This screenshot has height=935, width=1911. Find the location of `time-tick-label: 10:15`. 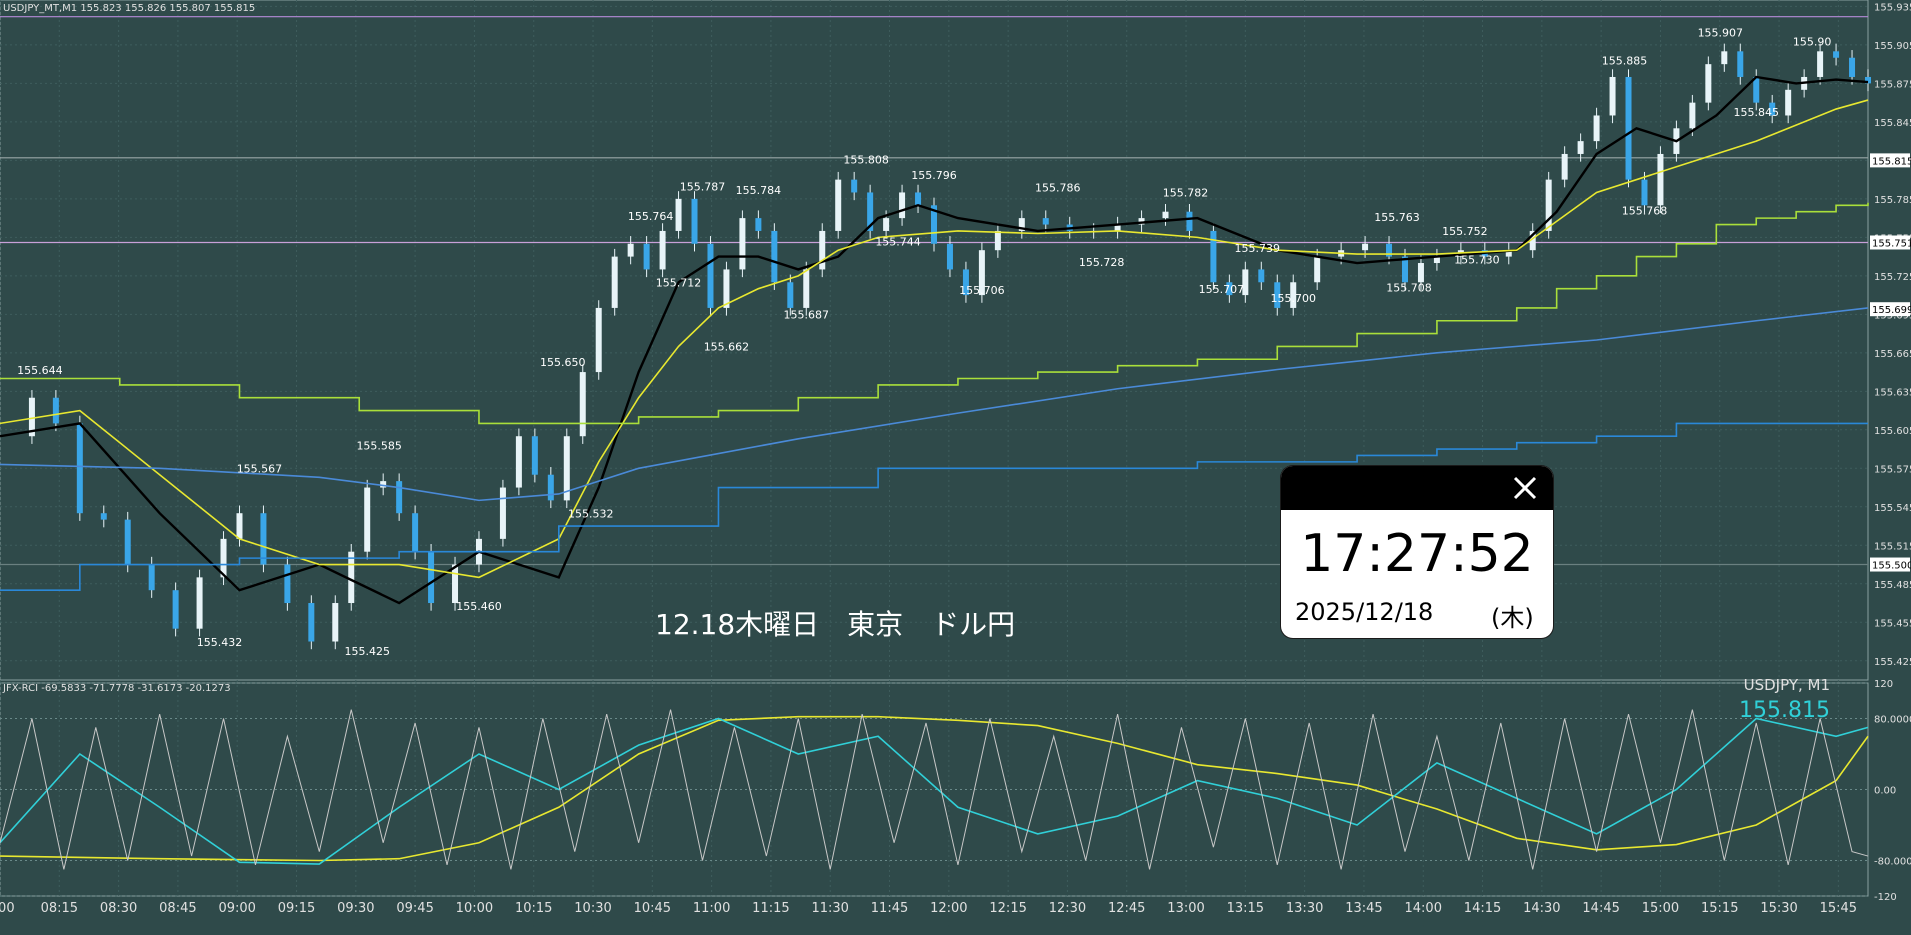

time-tick-label: 10:15 is located at coordinates (533, 908).